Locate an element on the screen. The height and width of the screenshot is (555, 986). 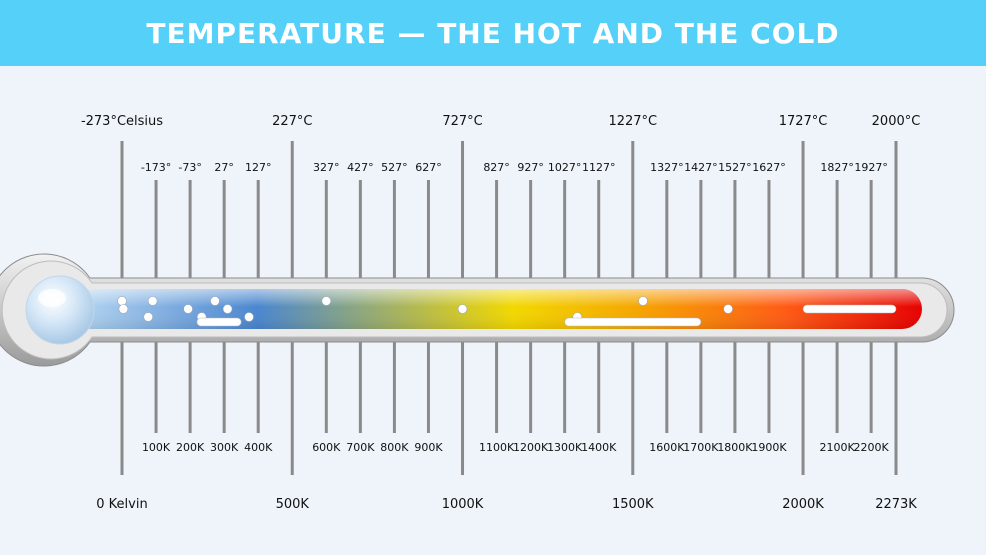
celsius-major-label: 727°C is located at coordinates (462, 121).